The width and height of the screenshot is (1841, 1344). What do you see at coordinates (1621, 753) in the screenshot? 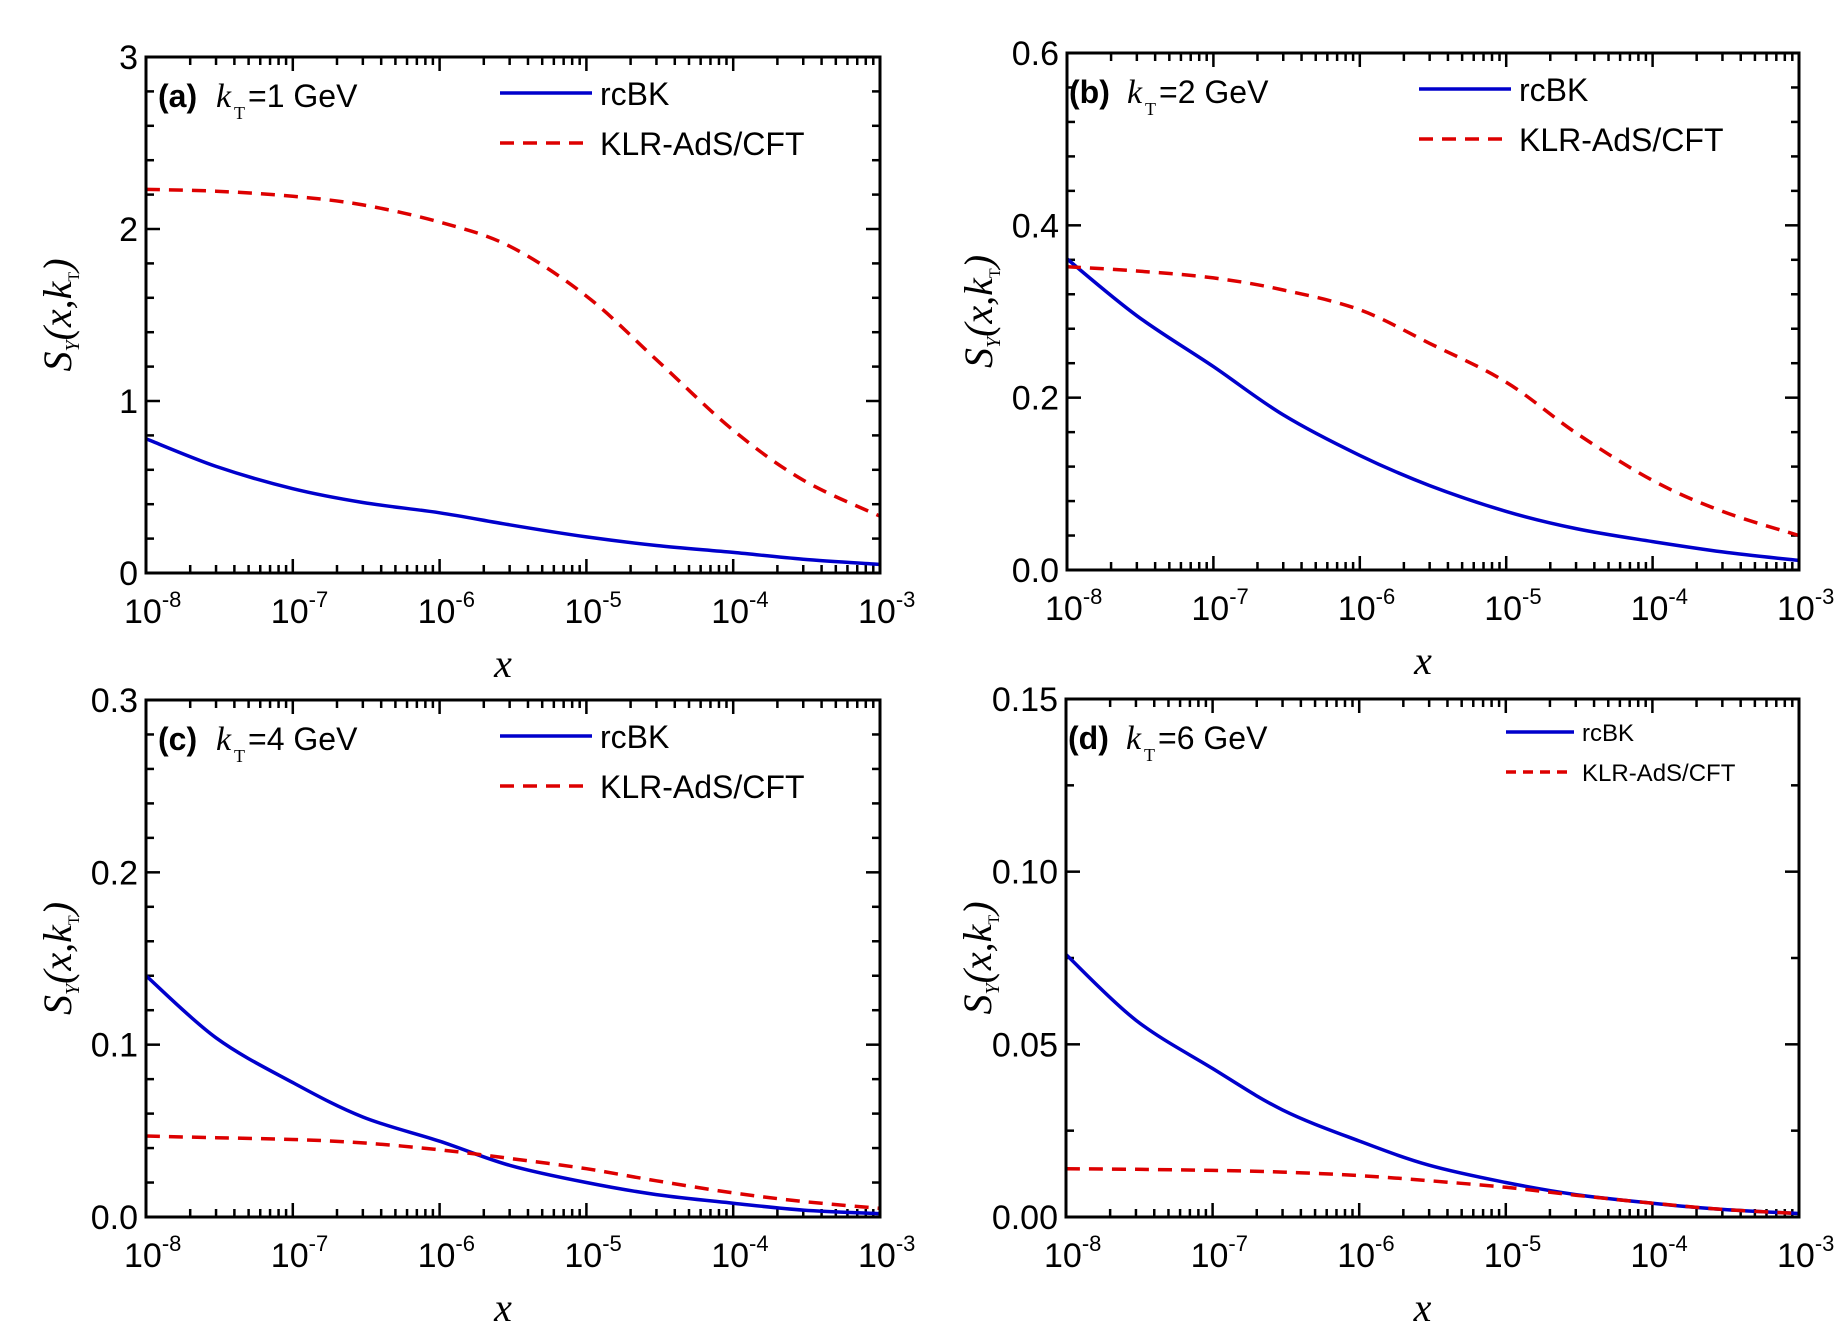
I see `panel-d-legend: rcBK KLR-AdS/CFT` at bounding box center [1621, 753].